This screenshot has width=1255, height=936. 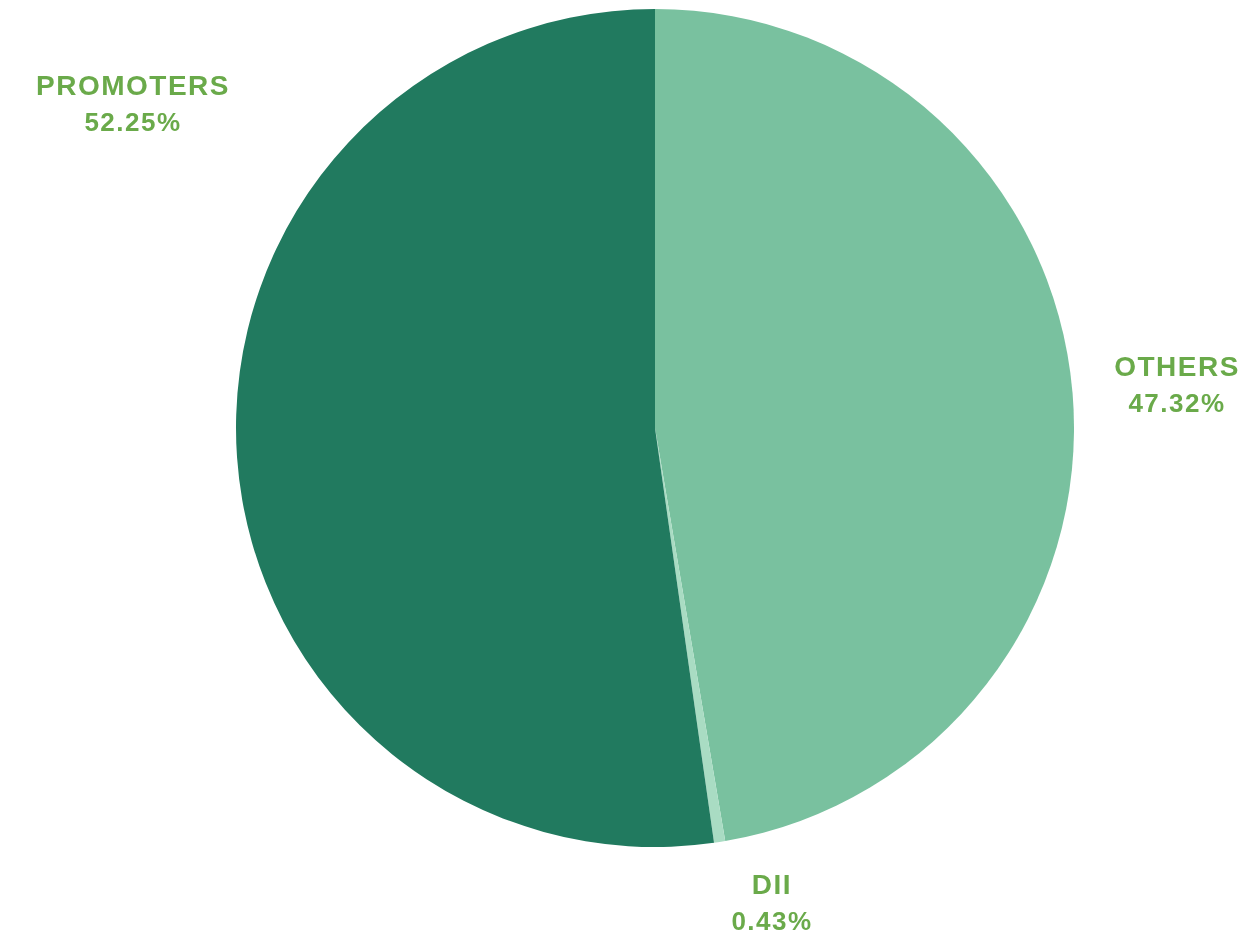 What do you see at coordinates (772, 884) in the screenshot?
I see `slice-label: DII` at bounding box center [772, 884].